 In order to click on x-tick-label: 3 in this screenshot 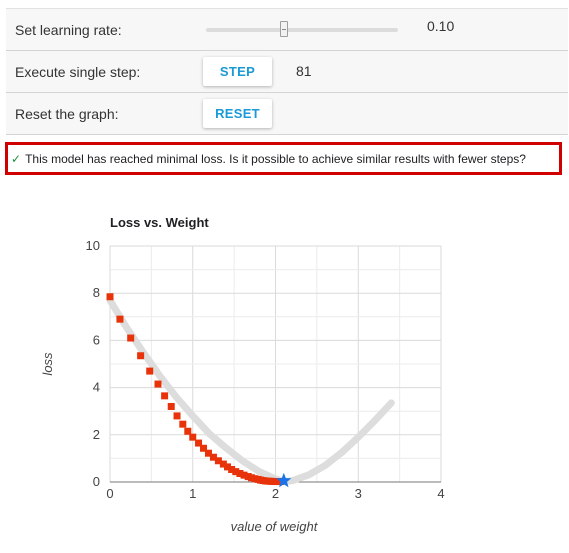, I will do `click(358, 493)`.